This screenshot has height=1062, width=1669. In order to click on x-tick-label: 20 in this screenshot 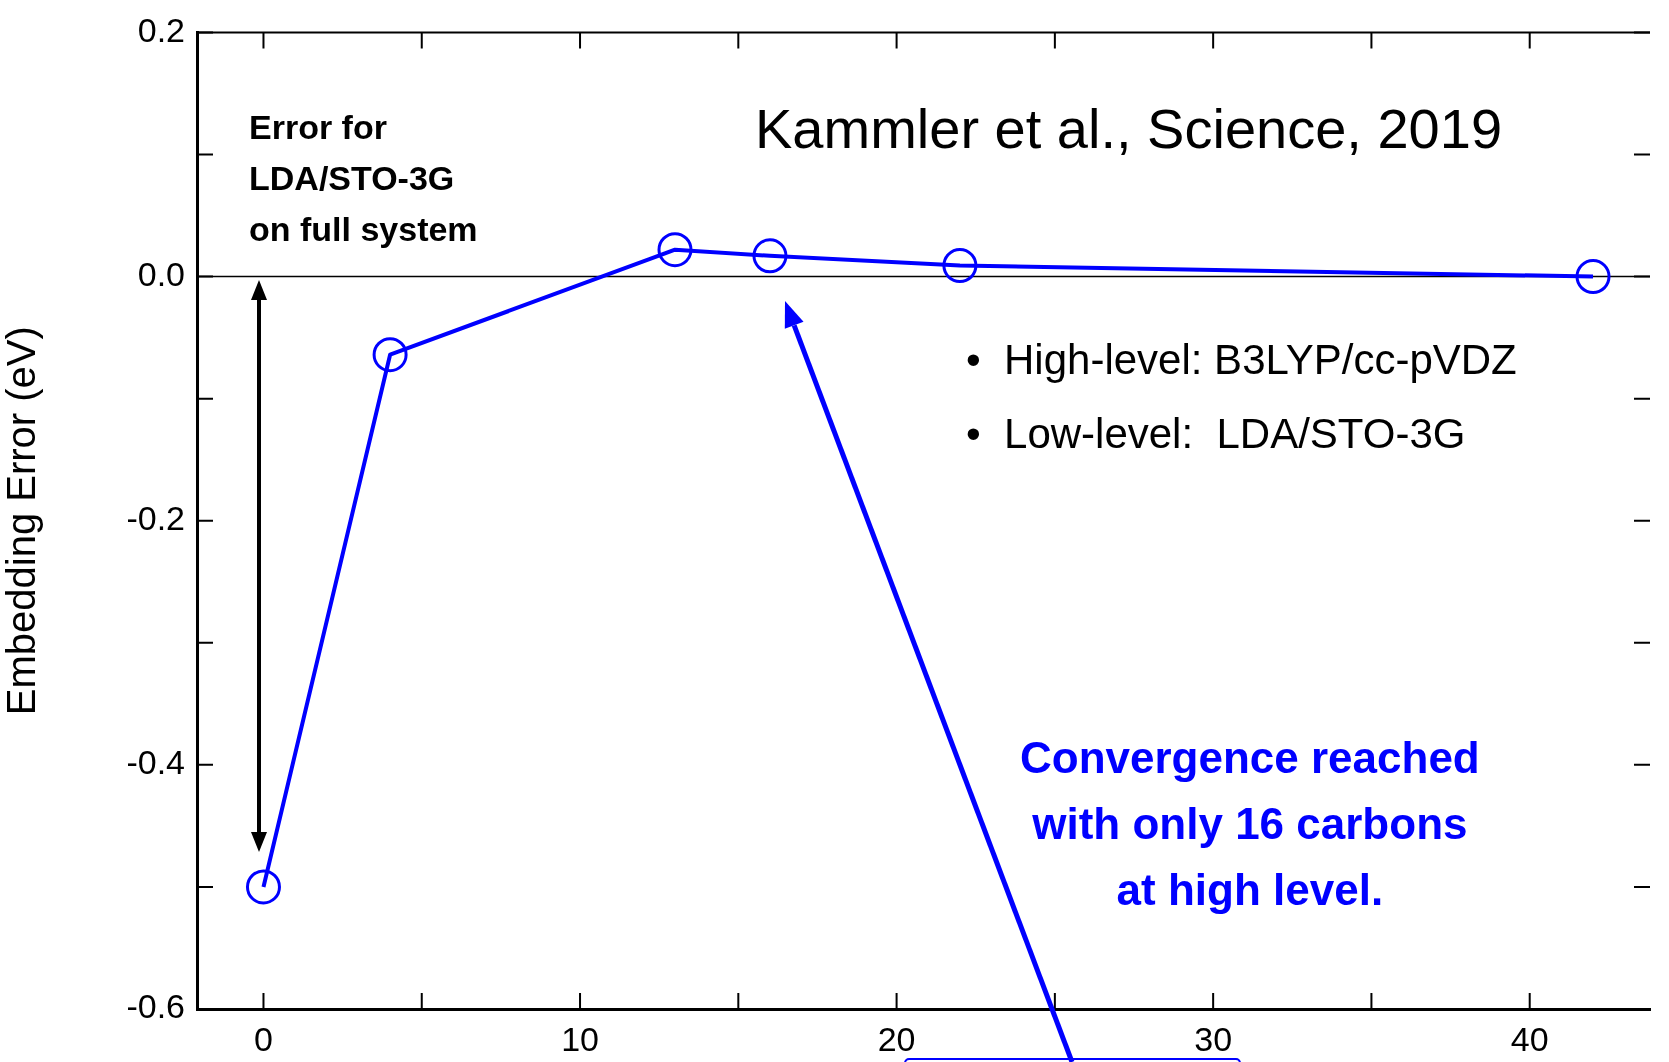, I will do `click(896, 1038)`.